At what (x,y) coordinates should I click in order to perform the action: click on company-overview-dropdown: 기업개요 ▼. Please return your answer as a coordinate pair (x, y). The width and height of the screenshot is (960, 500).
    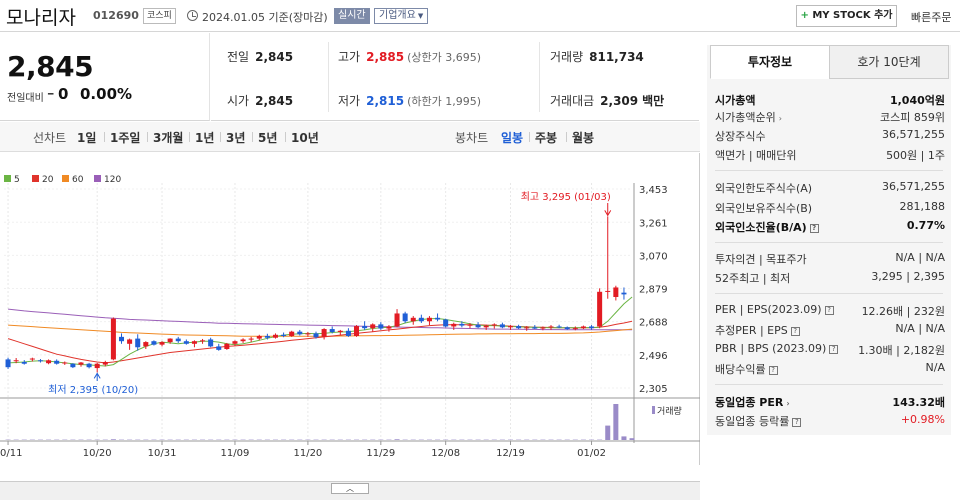
    Looking at the image, I should click on (401, 16).